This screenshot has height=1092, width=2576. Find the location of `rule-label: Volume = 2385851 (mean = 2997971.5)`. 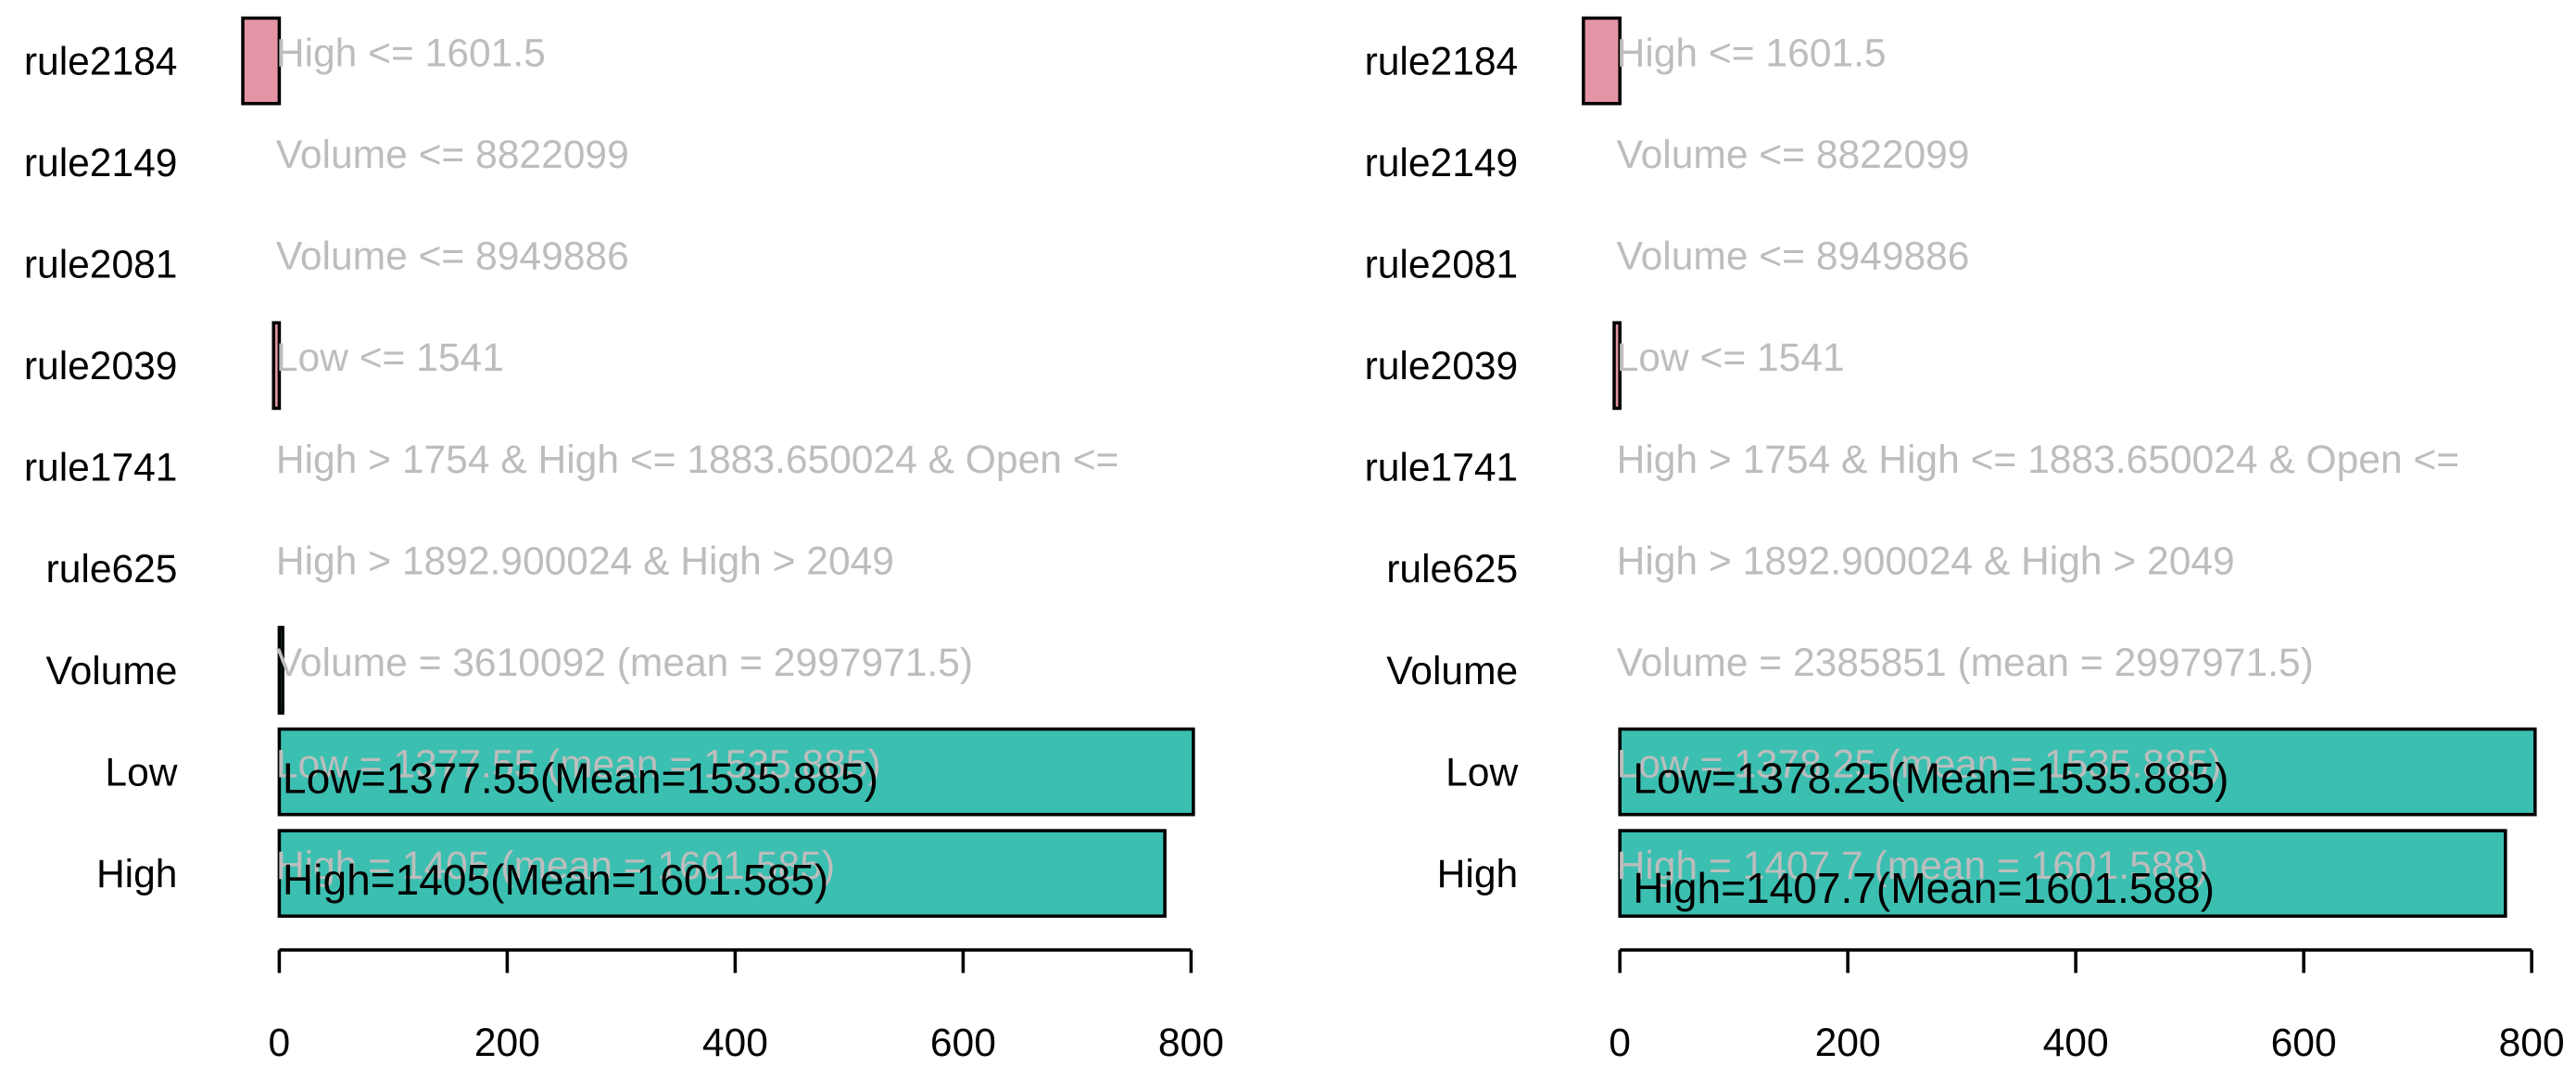

rule-label: Volume = 2385851 (mean = 2997971.5) is located at coordinates (1965, 663).